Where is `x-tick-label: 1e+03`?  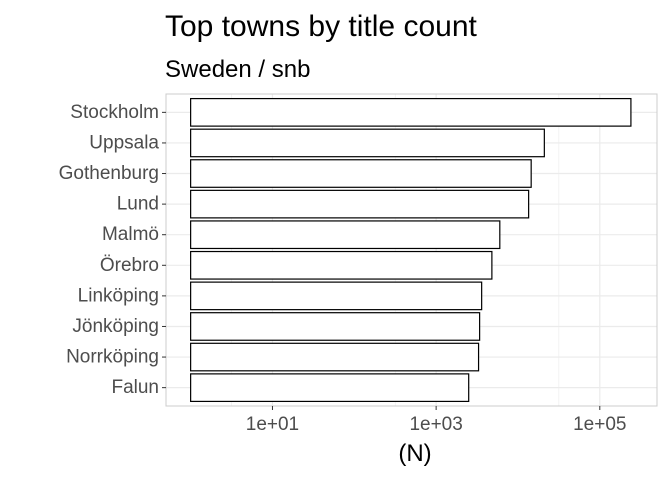
x-tick-label: 1e+03 is located at coordinates (435, 424).